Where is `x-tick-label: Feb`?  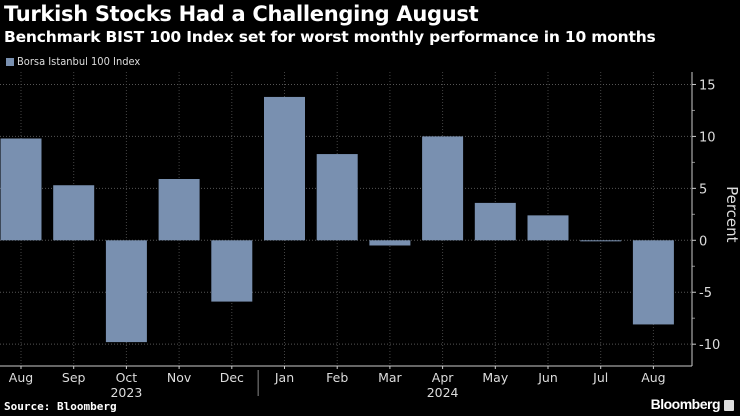 x-tick-label: Feb is located at coordinates (337, 377).